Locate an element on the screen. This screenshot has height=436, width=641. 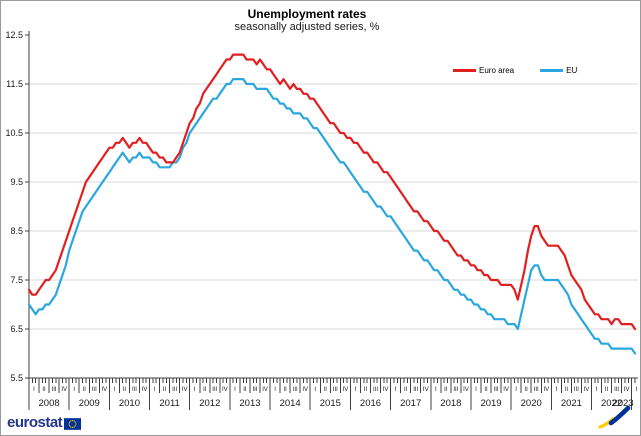
y-axis-labels: 5.5 6.5 7.5 8.5 9.5 10.5 11.5 12.5 is located at coordinates (17, 206).